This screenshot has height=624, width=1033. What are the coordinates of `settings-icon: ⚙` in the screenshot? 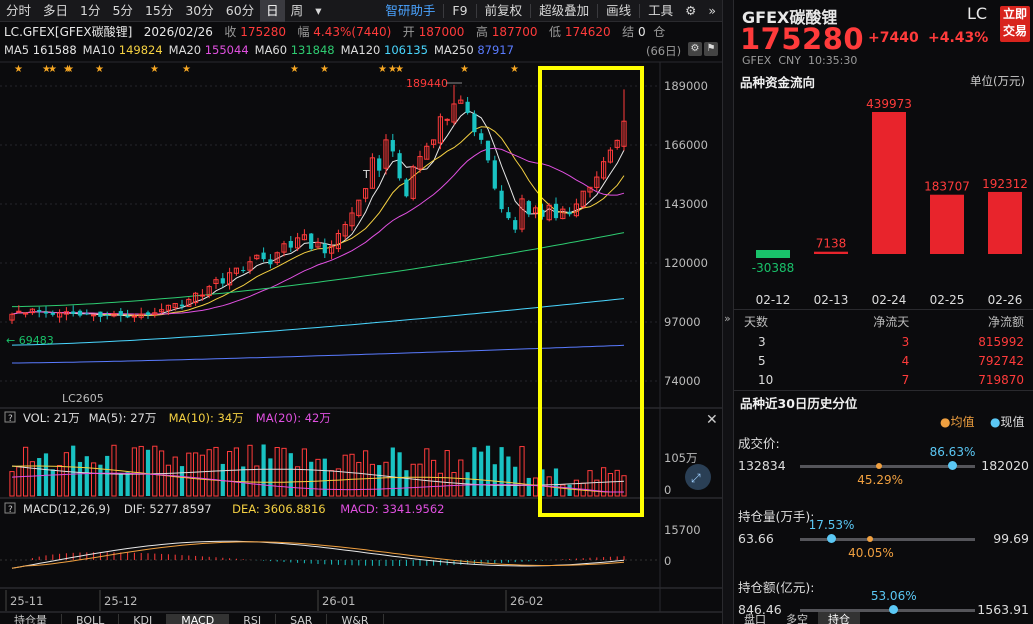 It's located at (695, 49).